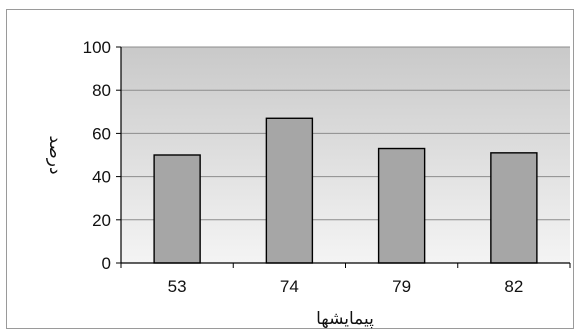  Describe the element at coordinates (55, 154) in the screenshot. I see `y-axis-label: درصد` at that location.